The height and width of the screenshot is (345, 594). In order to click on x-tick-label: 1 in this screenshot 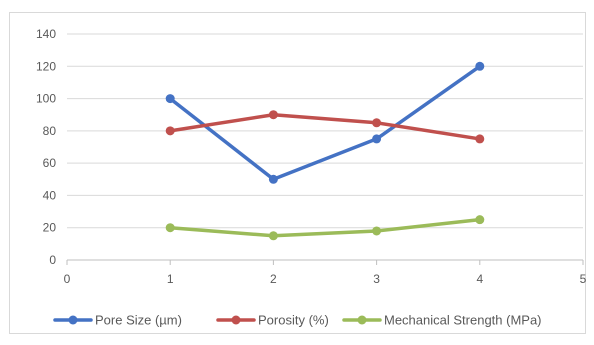, I will do `click(170, 279)`.